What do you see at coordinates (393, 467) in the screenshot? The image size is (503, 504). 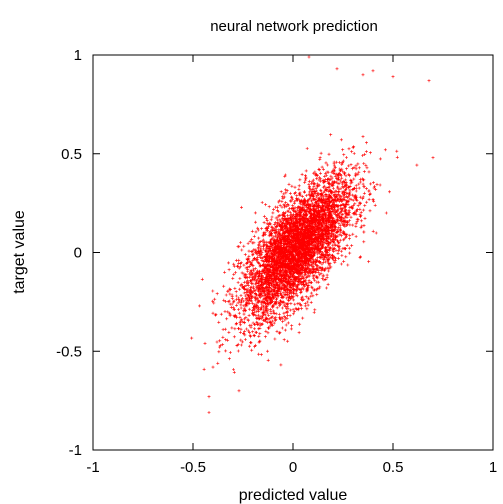 I see `x-tick-label: 0.5` at bounding box center [393, 467].